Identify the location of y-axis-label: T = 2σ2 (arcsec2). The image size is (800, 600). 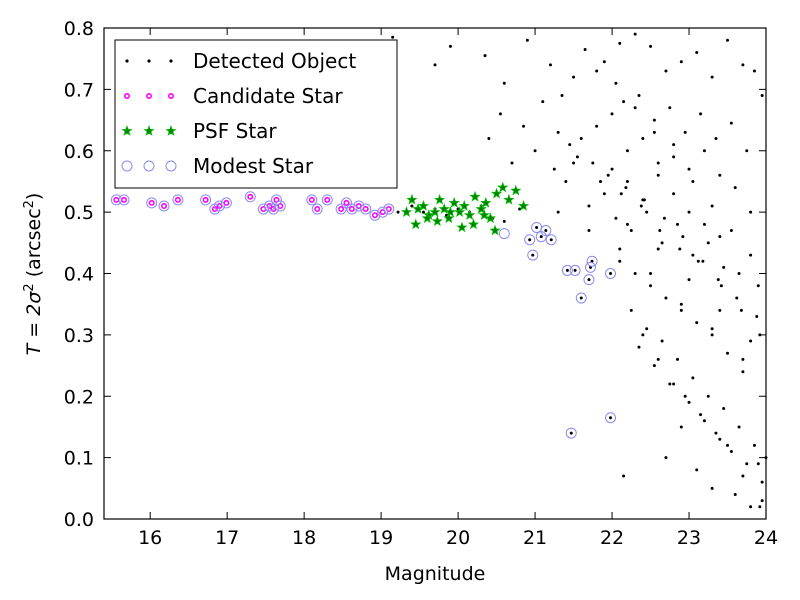
(34, 274).